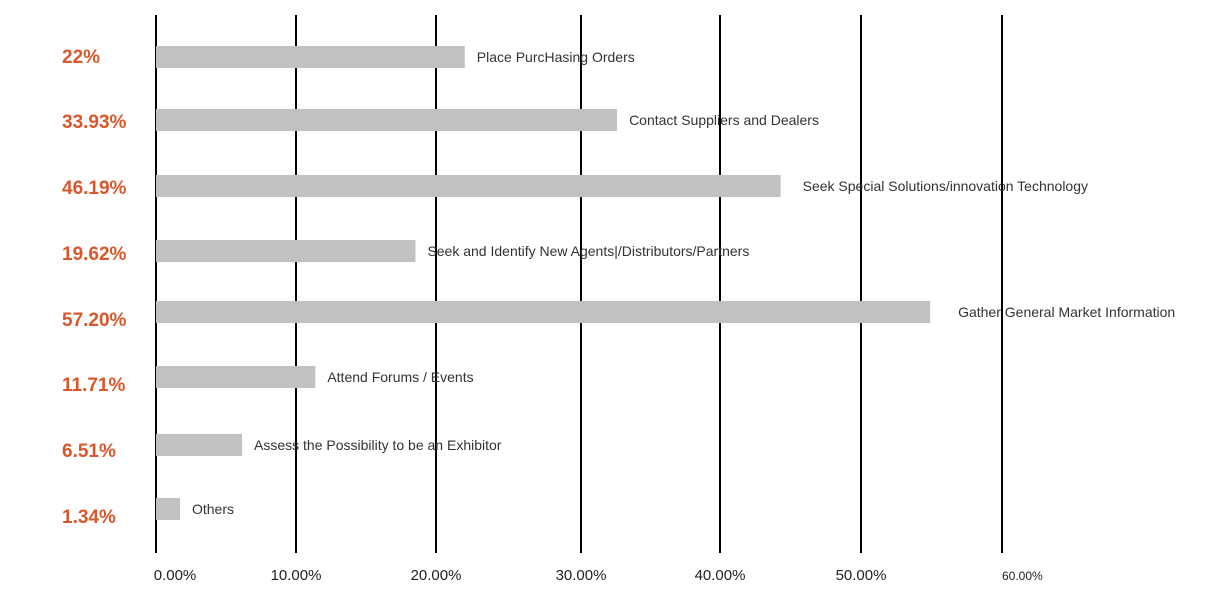  I want to click on percentage-label: 57.20%, so click(94, 320).